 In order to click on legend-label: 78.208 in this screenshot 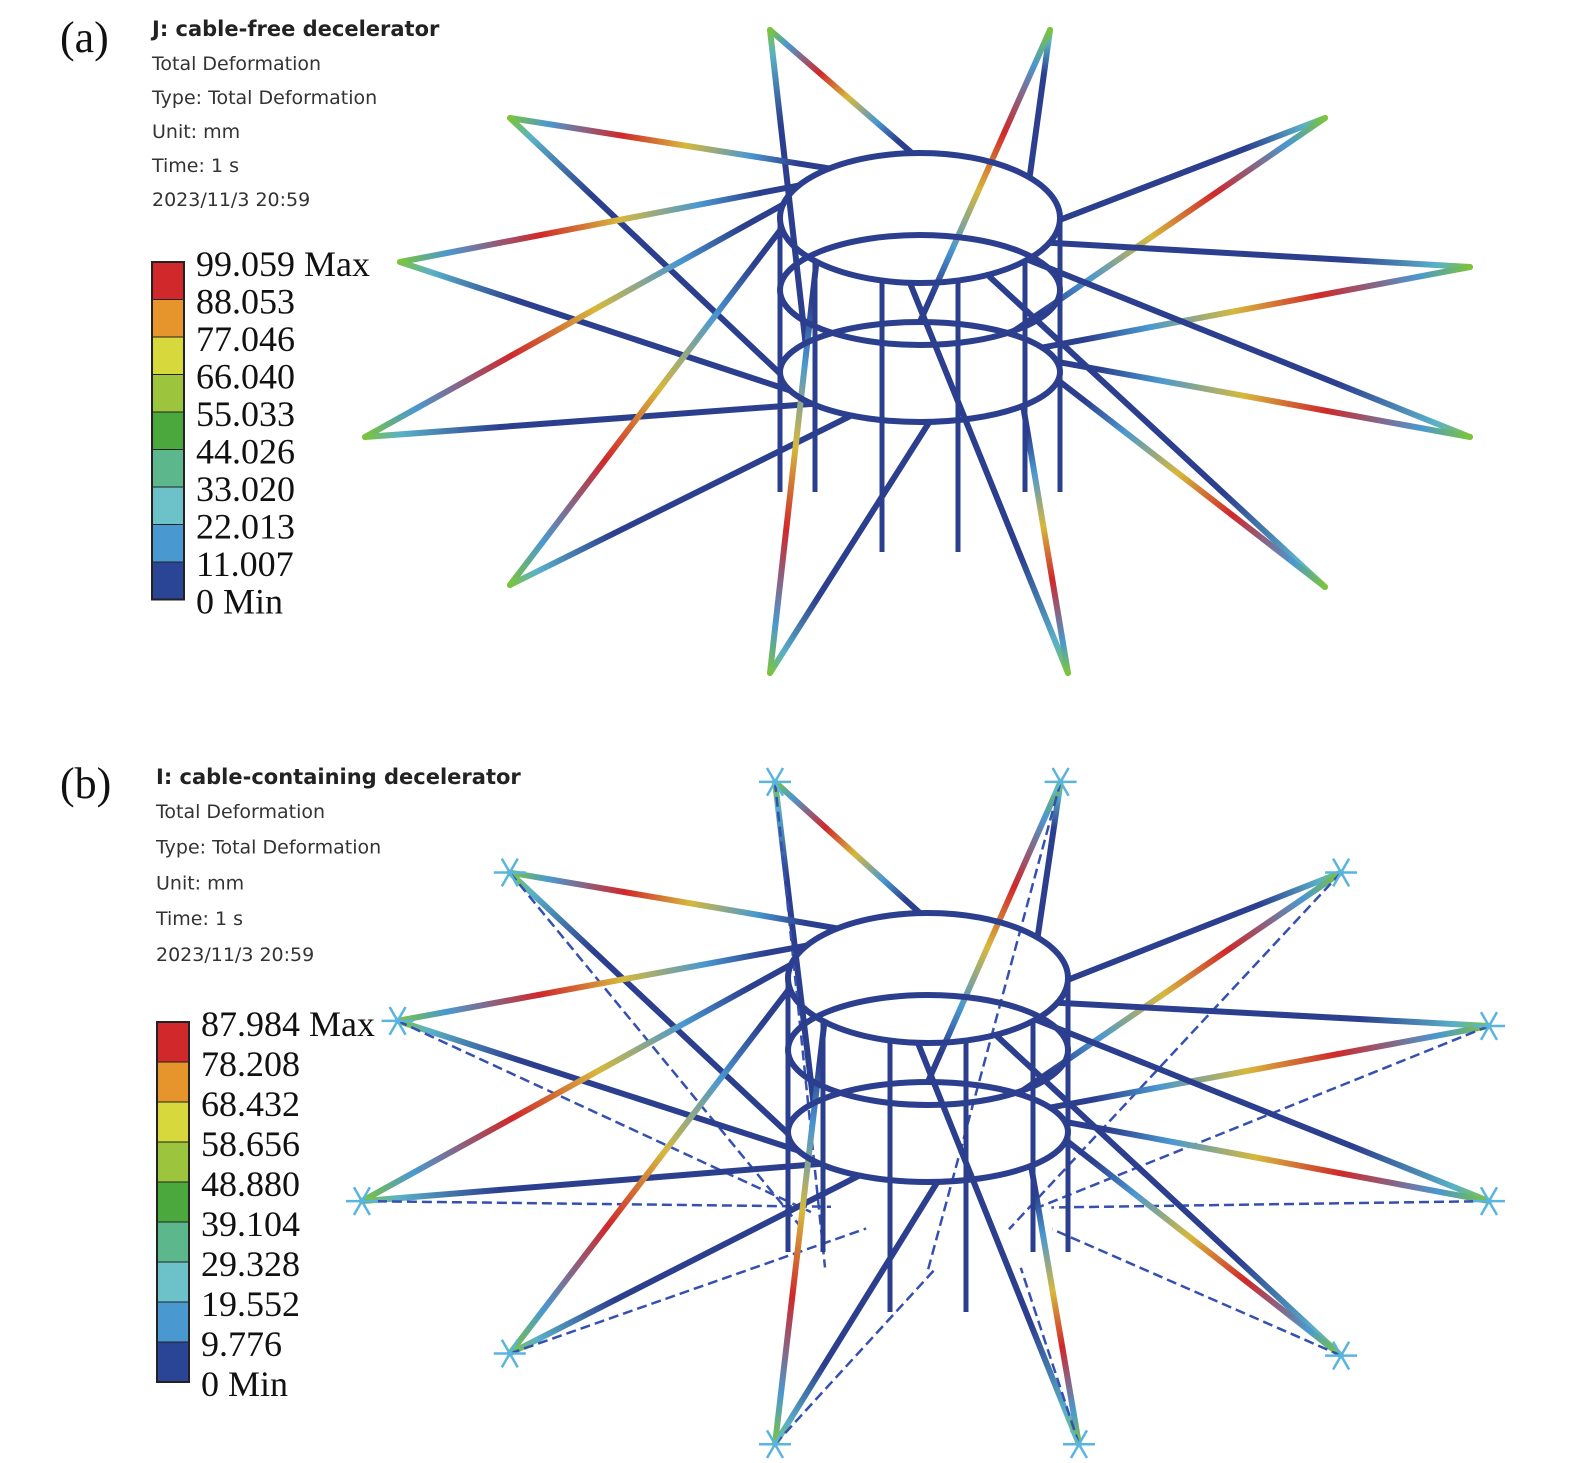, I will do `click(250, 1064)`.